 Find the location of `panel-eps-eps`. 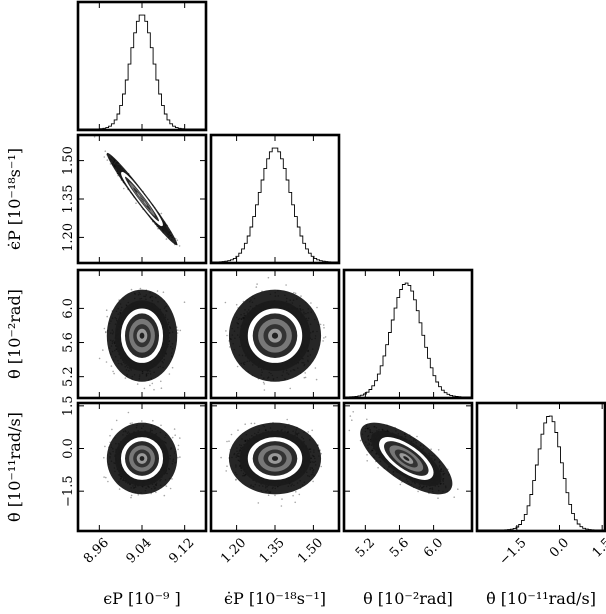

panel-eps-eps is located at coordinates (142, 66).